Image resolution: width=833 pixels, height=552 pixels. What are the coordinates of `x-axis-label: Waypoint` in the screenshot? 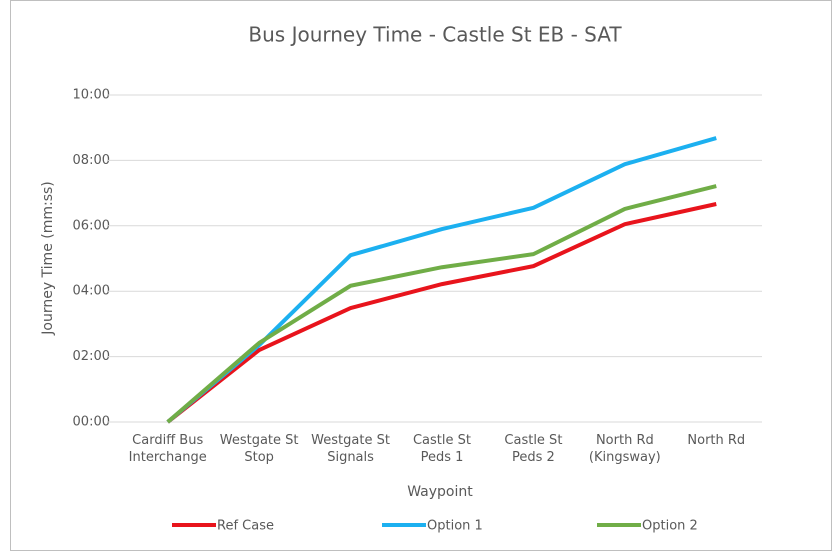 It's located at (440, 492).